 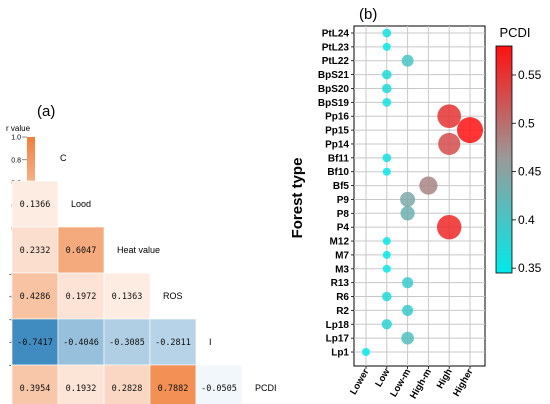 I want to click on colorbar-b-ticks: 0.55 0.5 0.45 0.4 0.35, so click(x=527, y=171).